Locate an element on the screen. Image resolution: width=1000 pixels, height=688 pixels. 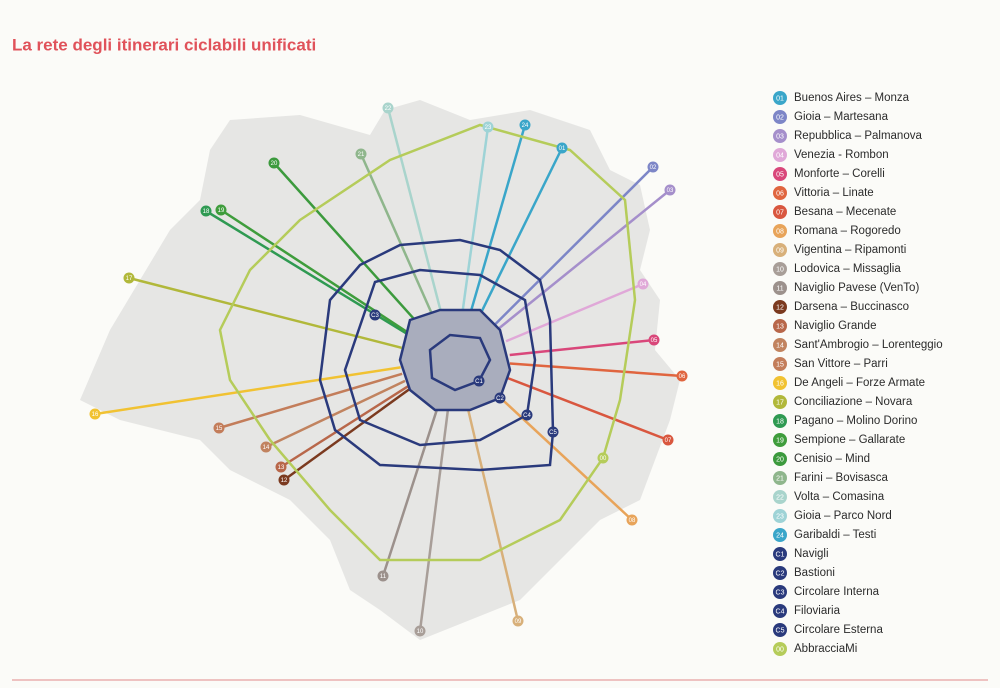
legend-label: Sempione – Gallarate is located at coordinates (849, 440).